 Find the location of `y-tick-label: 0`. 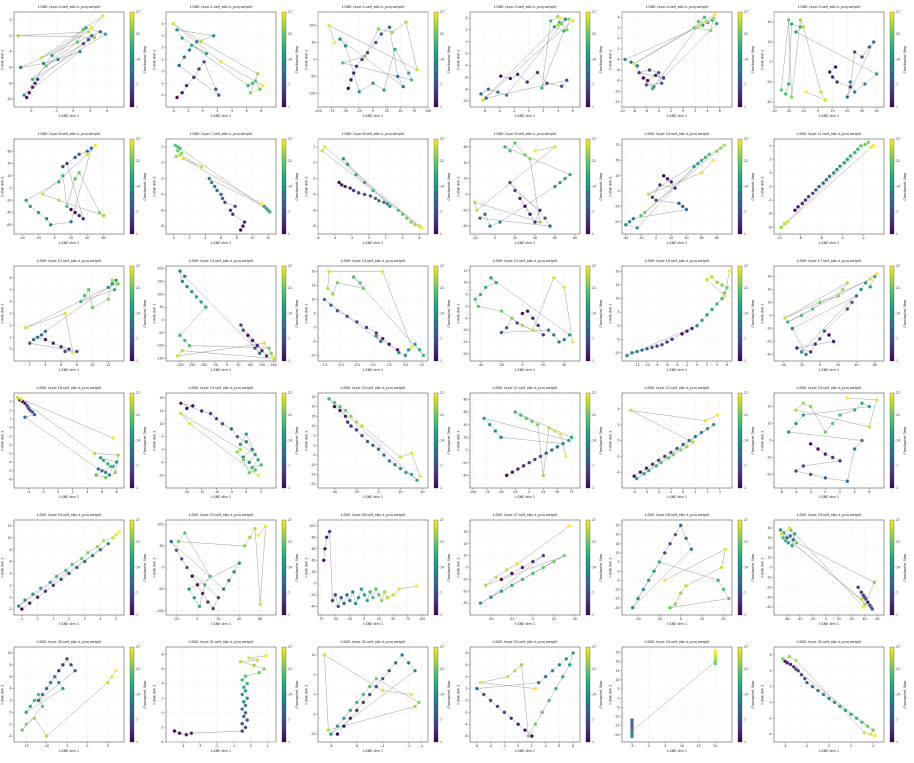

y-tick-label: 0 is located at coordinates (10, 712).